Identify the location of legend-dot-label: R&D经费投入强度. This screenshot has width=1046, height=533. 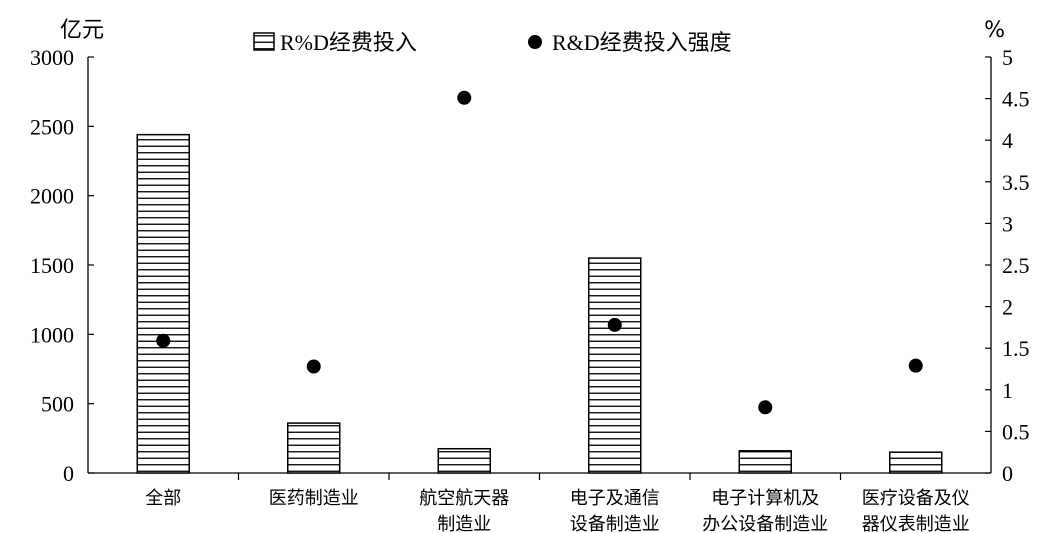
(642, 42).